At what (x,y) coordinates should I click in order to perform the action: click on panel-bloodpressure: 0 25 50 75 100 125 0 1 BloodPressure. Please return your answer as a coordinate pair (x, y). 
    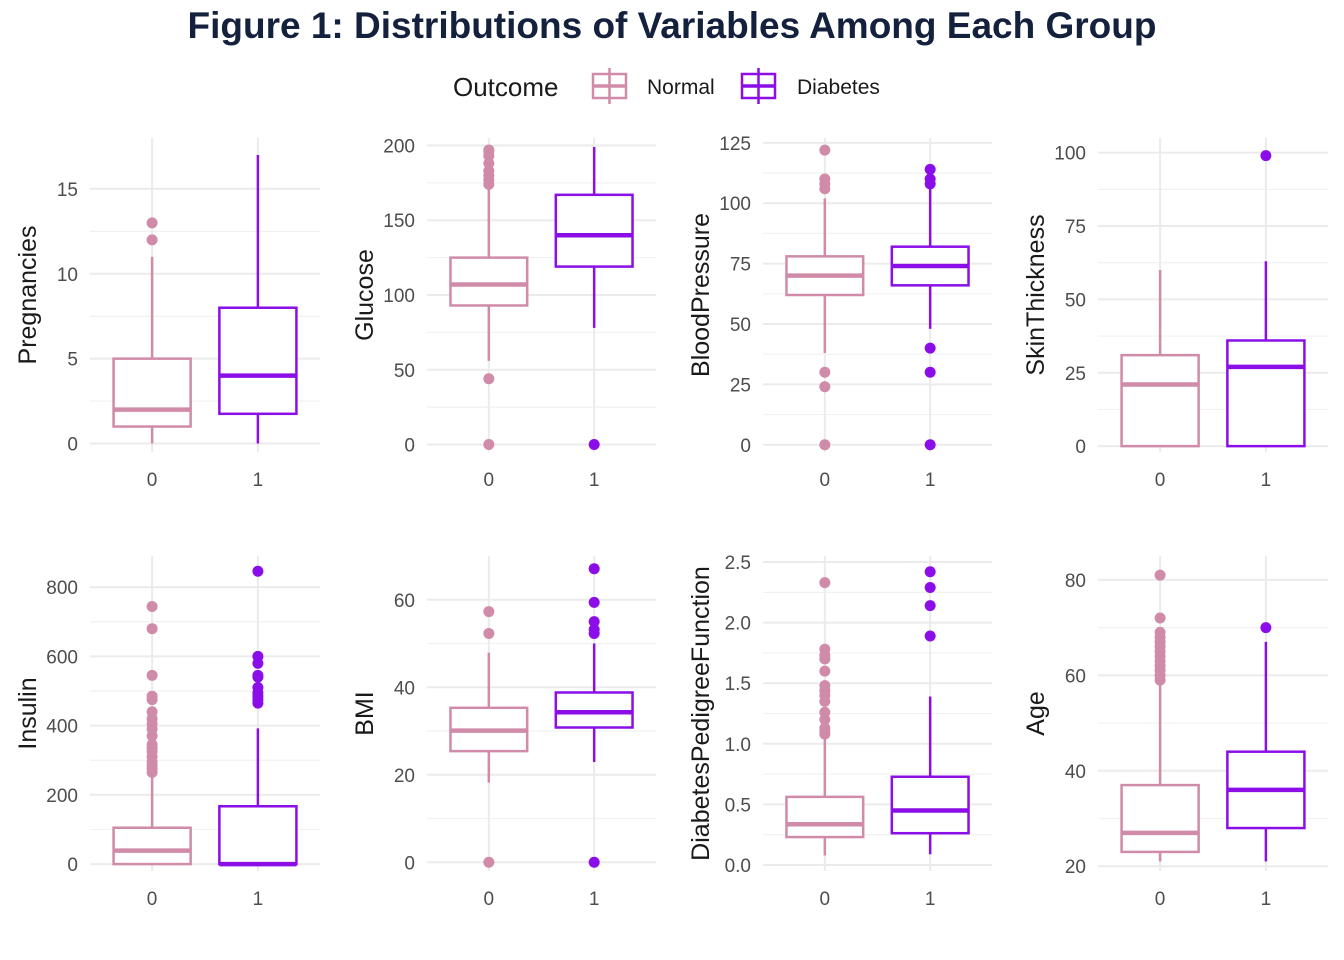
    Looking at the image, I should click on (839, 312).